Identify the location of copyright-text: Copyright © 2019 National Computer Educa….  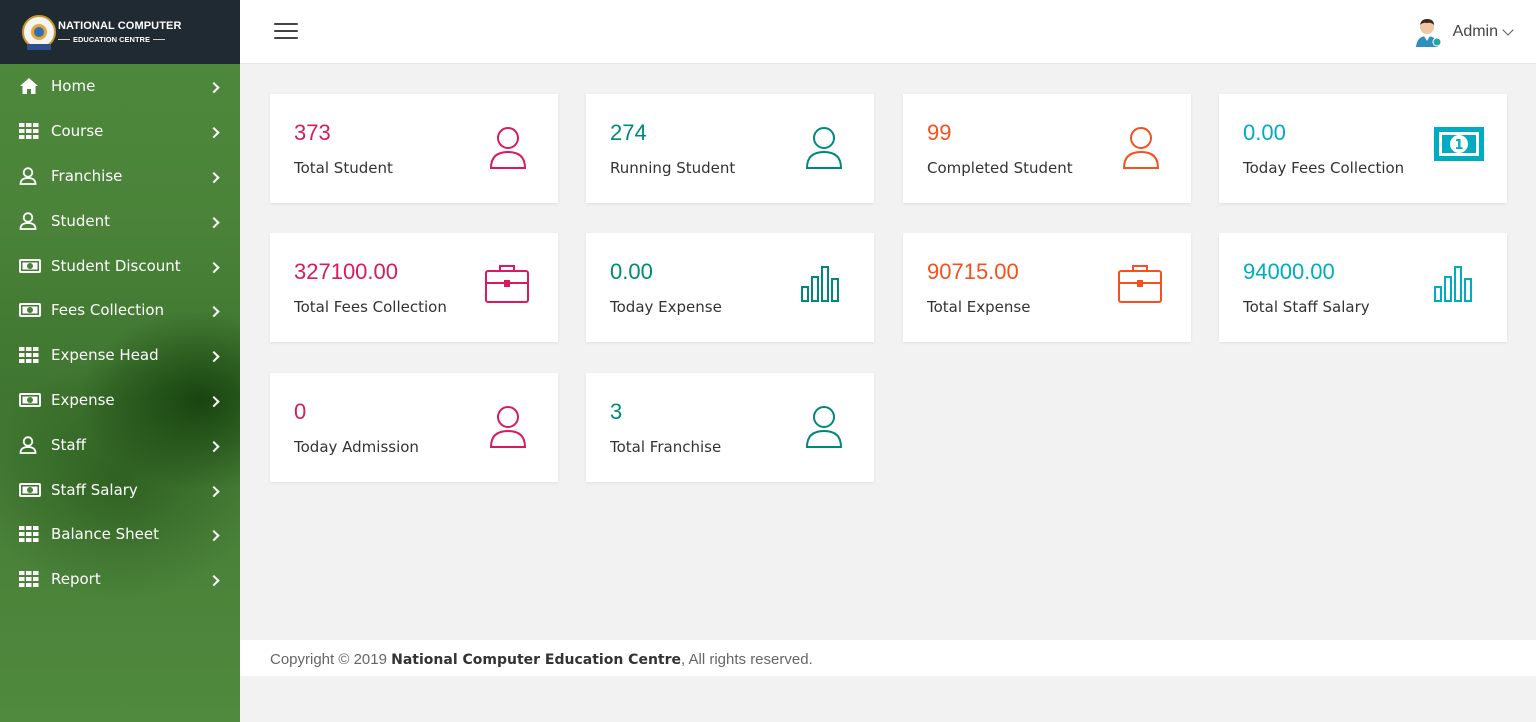
(541, 659).